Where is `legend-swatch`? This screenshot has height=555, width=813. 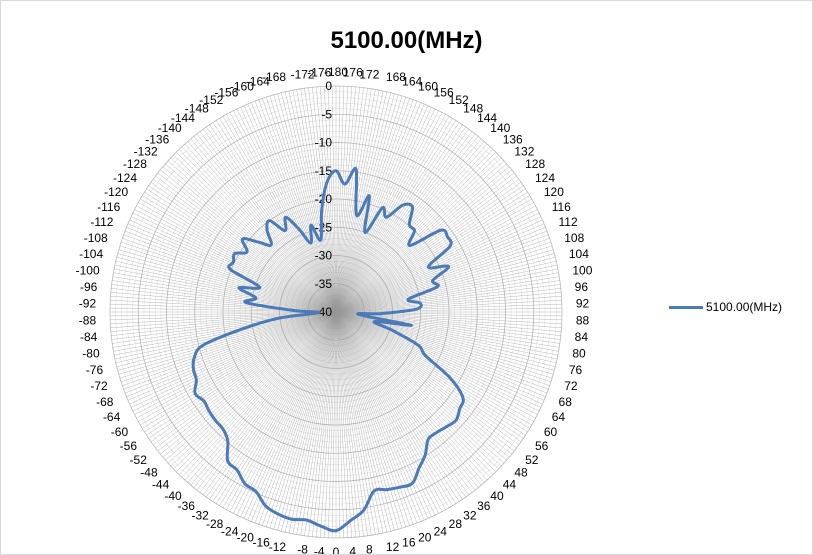
legend-swatch is located at coordinates (686, 307).